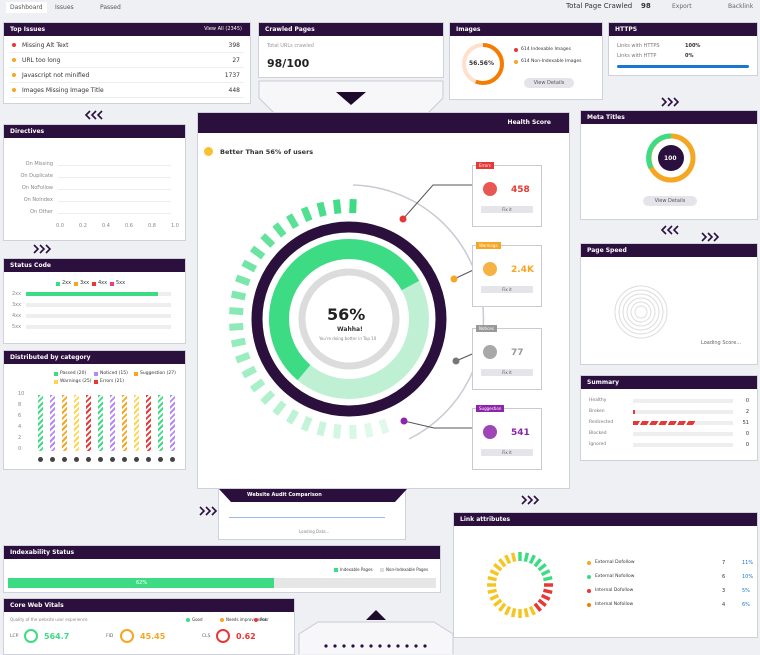 The width and height of the screenshot is (760, 655). What do you see at coordinates (129, 226) in the screenshot?
I see `x-tick-label: 0.6` at bounding box center [129, 226].